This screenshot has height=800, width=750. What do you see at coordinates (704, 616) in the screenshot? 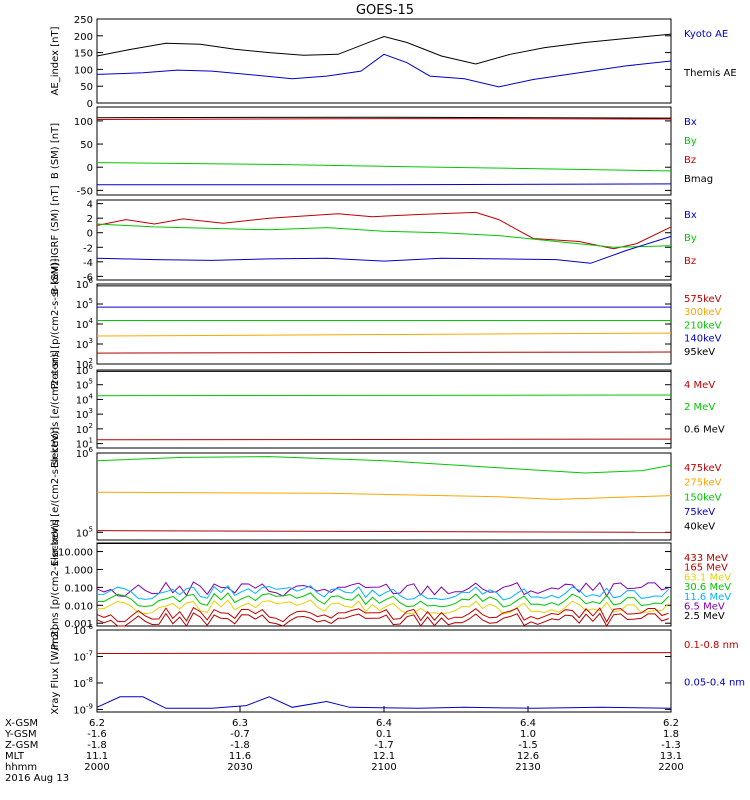
I see `legend-entry: 2.5 MeV` at bounding box center [704, 616].